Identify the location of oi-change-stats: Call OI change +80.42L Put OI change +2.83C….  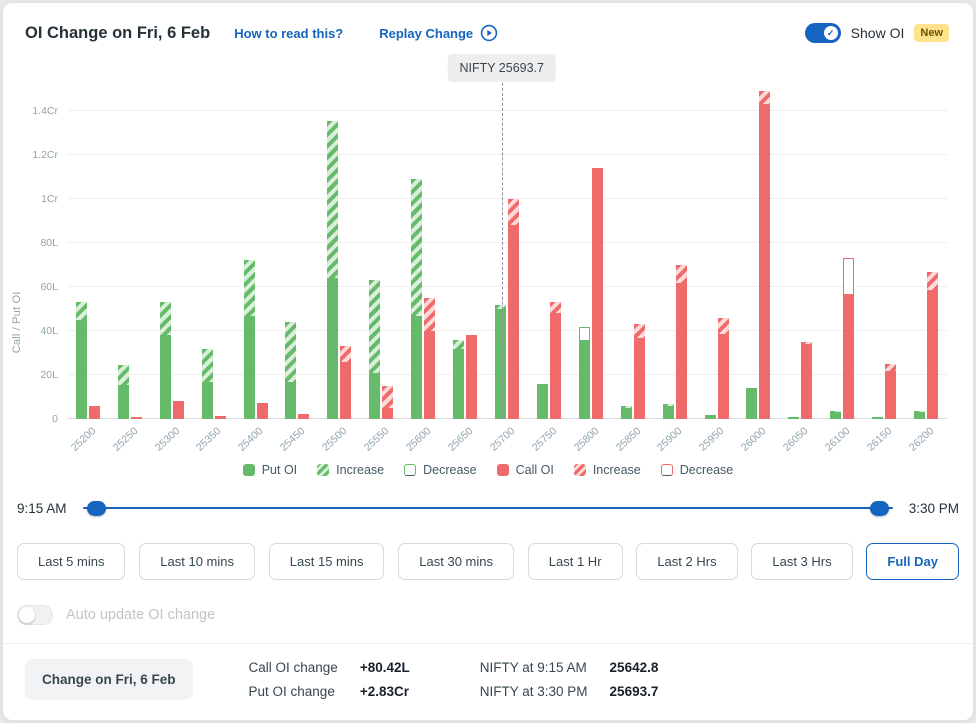
(329, 679).